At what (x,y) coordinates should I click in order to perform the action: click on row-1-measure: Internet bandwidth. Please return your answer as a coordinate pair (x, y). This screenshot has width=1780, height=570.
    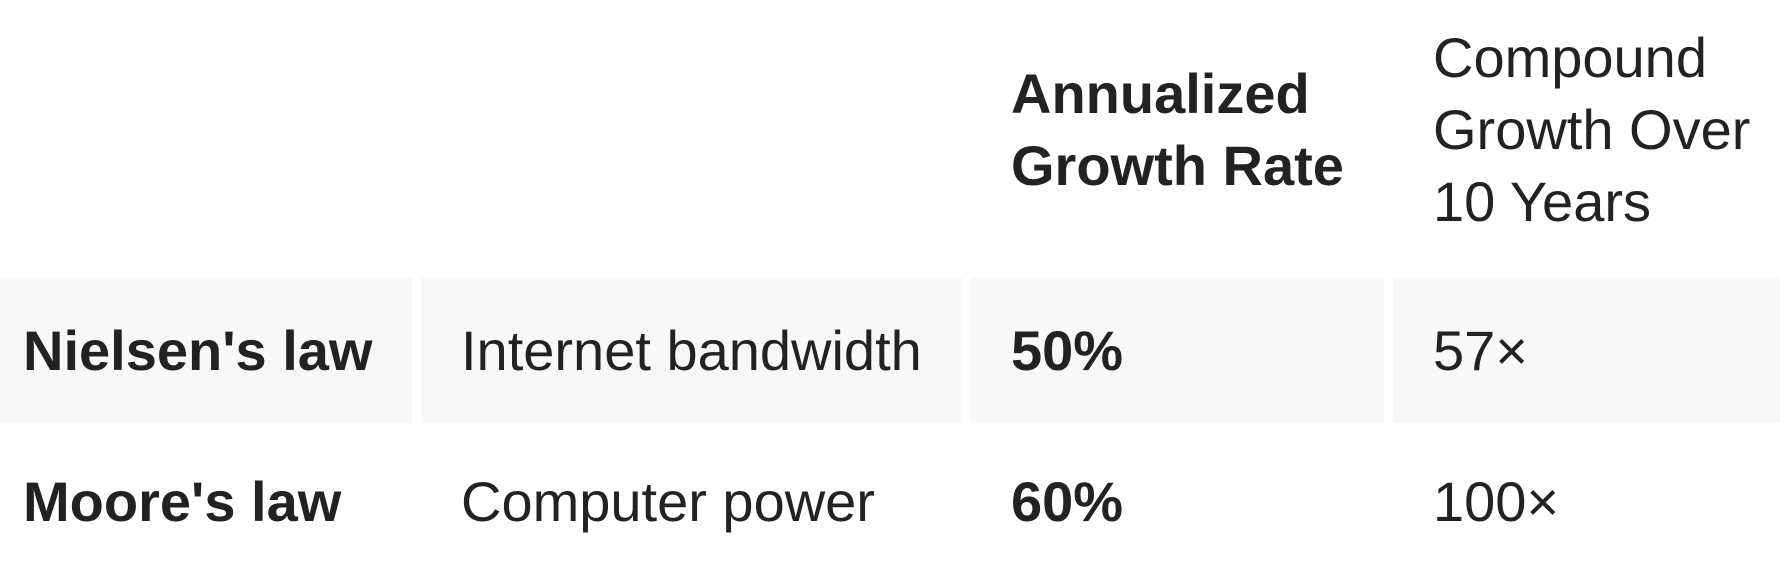
    Looking at the image, I should click on (691, 350).